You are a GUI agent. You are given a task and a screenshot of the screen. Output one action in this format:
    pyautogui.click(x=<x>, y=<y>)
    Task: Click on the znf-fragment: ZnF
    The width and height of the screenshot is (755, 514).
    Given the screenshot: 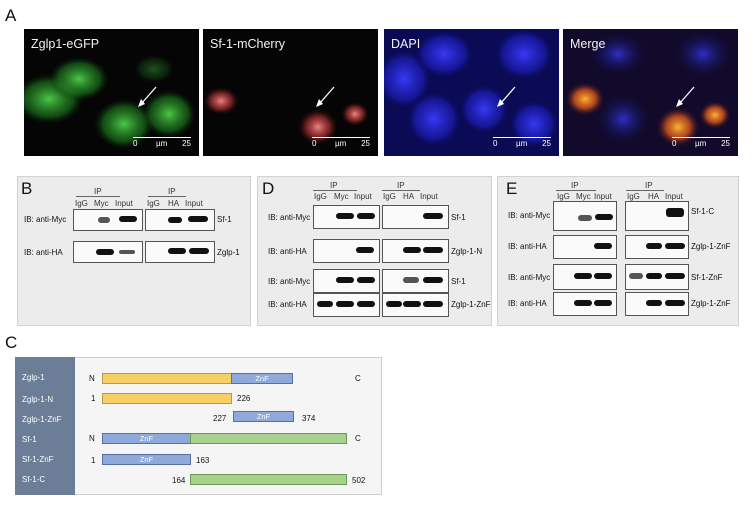 What is the action you would take?
    pyautogui.click(x=146, y=459)
    